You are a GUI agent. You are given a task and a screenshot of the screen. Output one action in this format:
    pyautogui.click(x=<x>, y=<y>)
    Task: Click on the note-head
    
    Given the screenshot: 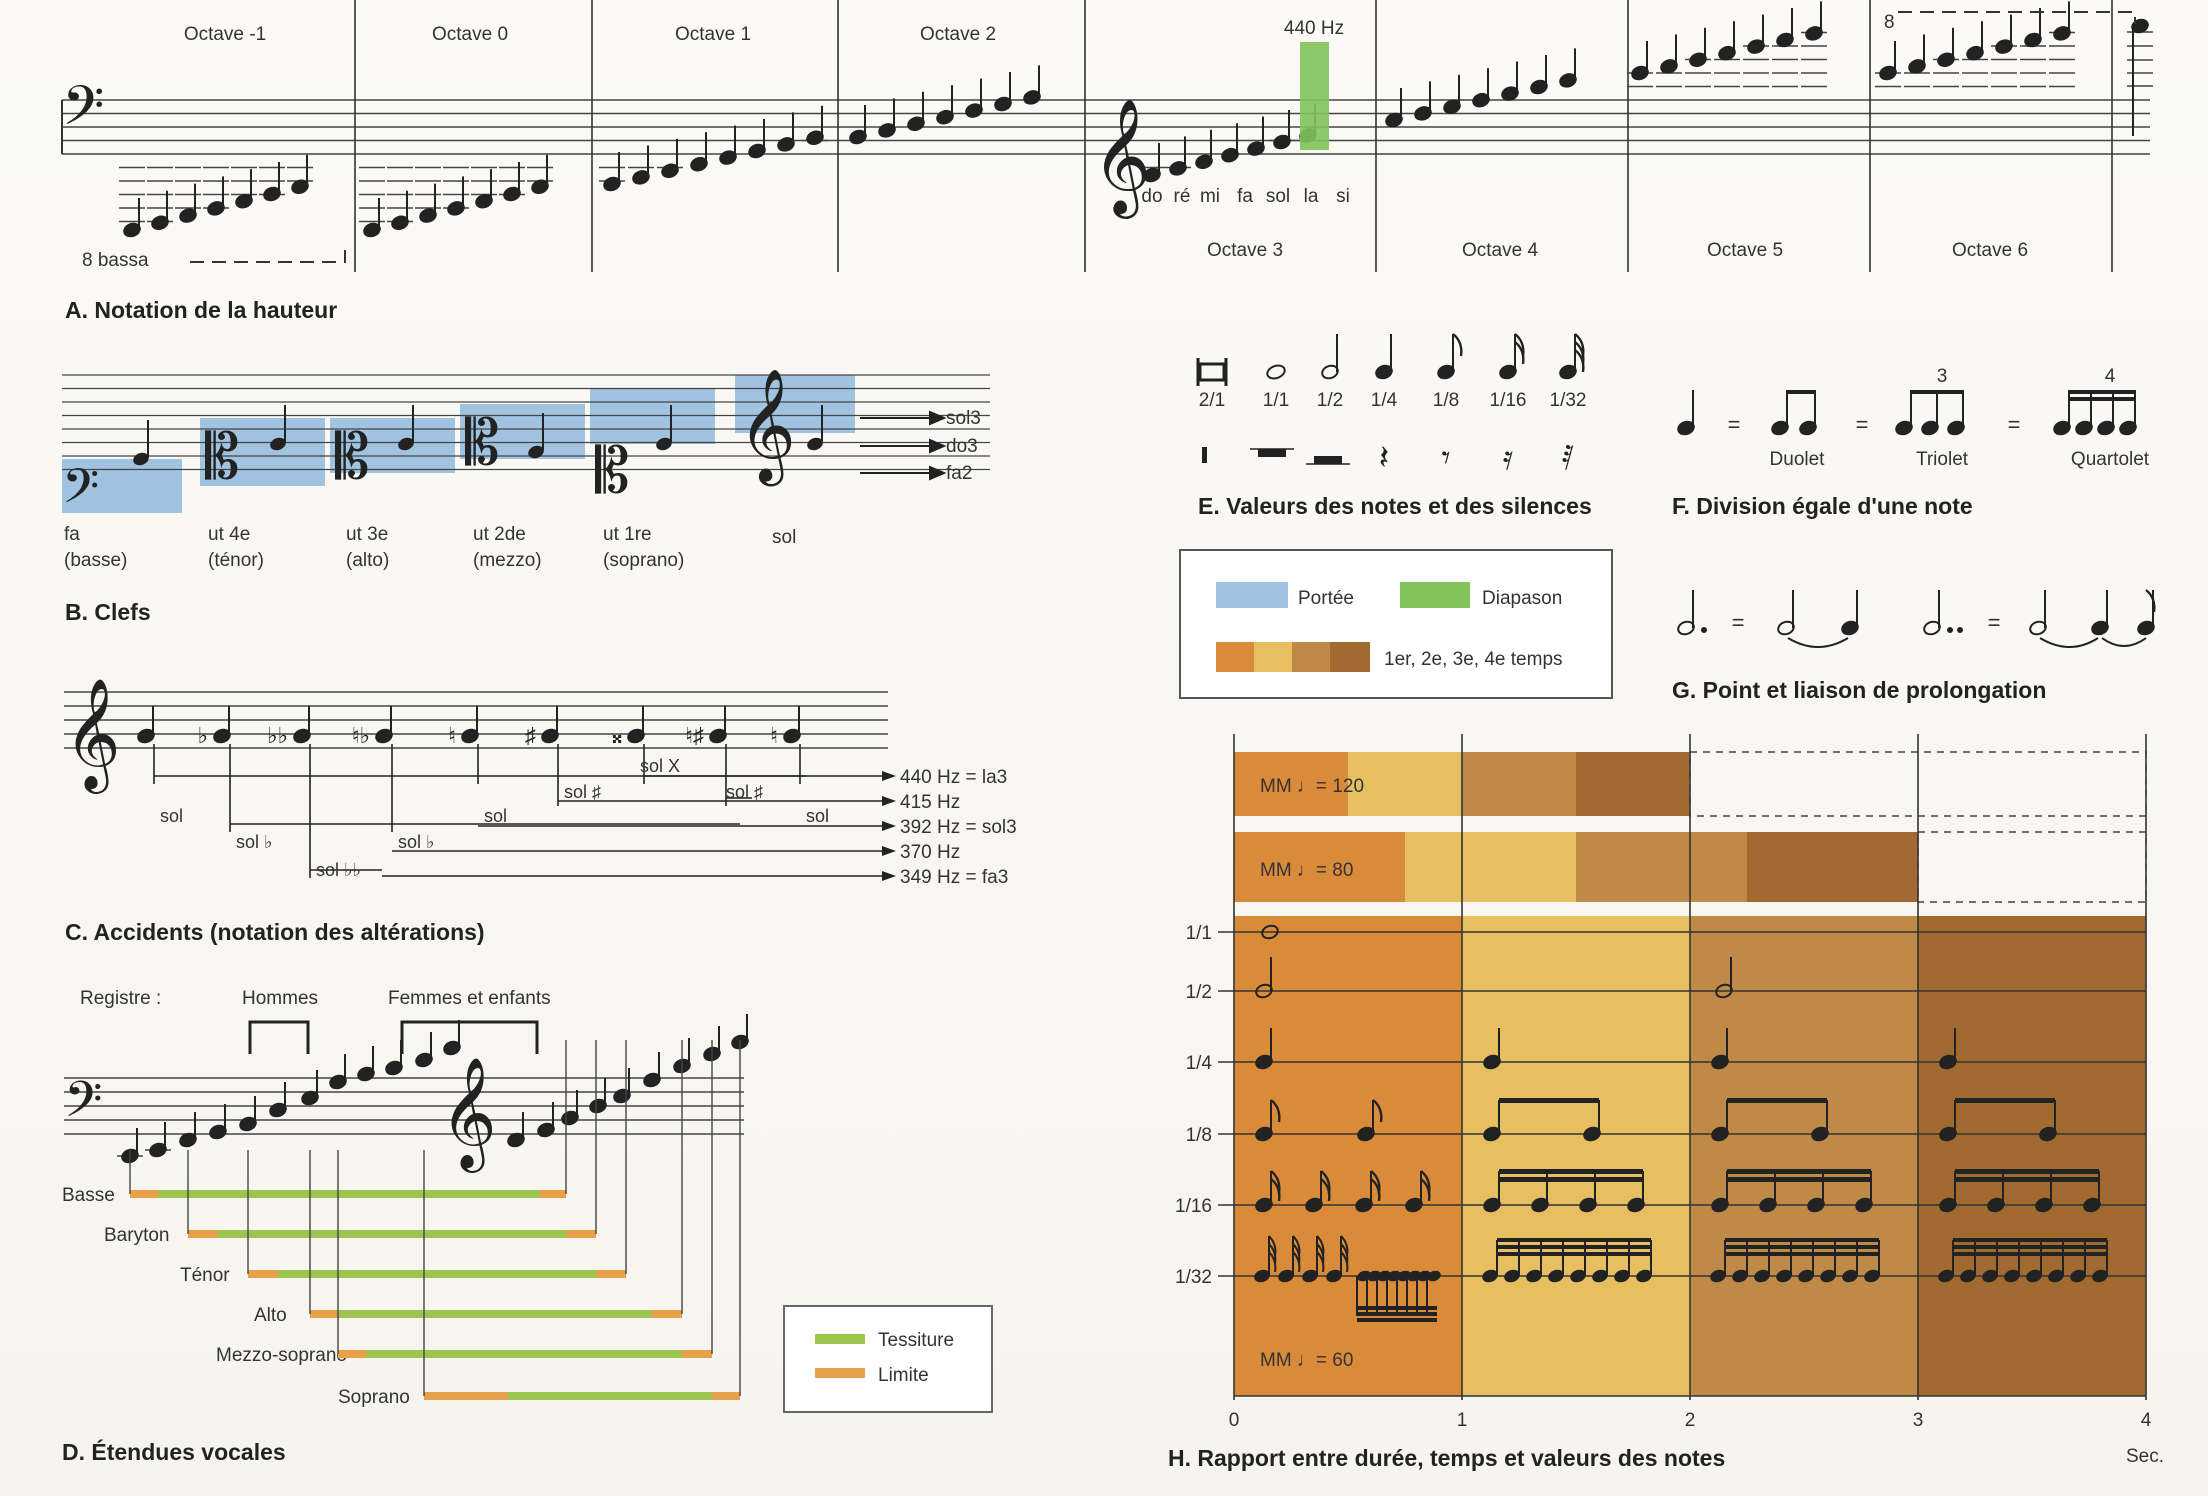 What is the action you would take?
    pyautogui.click(x=1434, y=1276)
    